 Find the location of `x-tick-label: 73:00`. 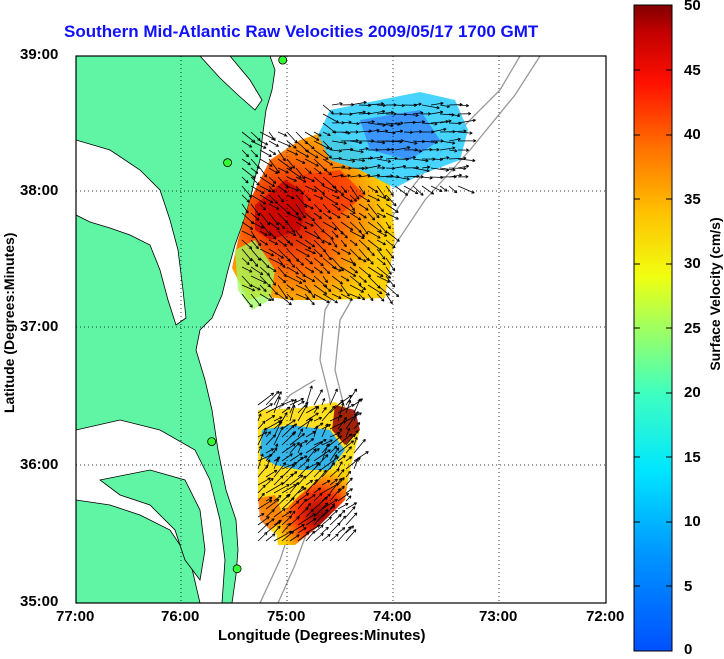

x-tick-label: 73:00 is located at coordinates (498, 616).